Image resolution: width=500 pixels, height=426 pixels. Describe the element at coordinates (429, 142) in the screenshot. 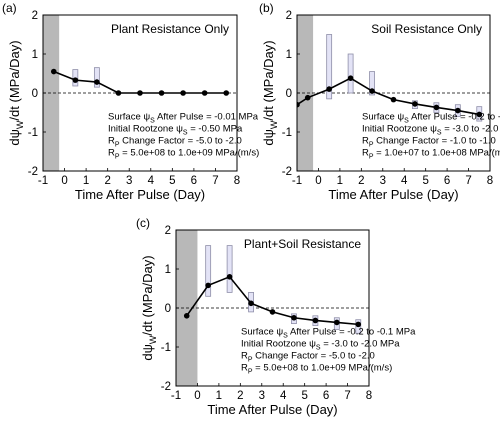

I see `annotation-line: RP Change Factor = -1.0 to -1.0` at that location.